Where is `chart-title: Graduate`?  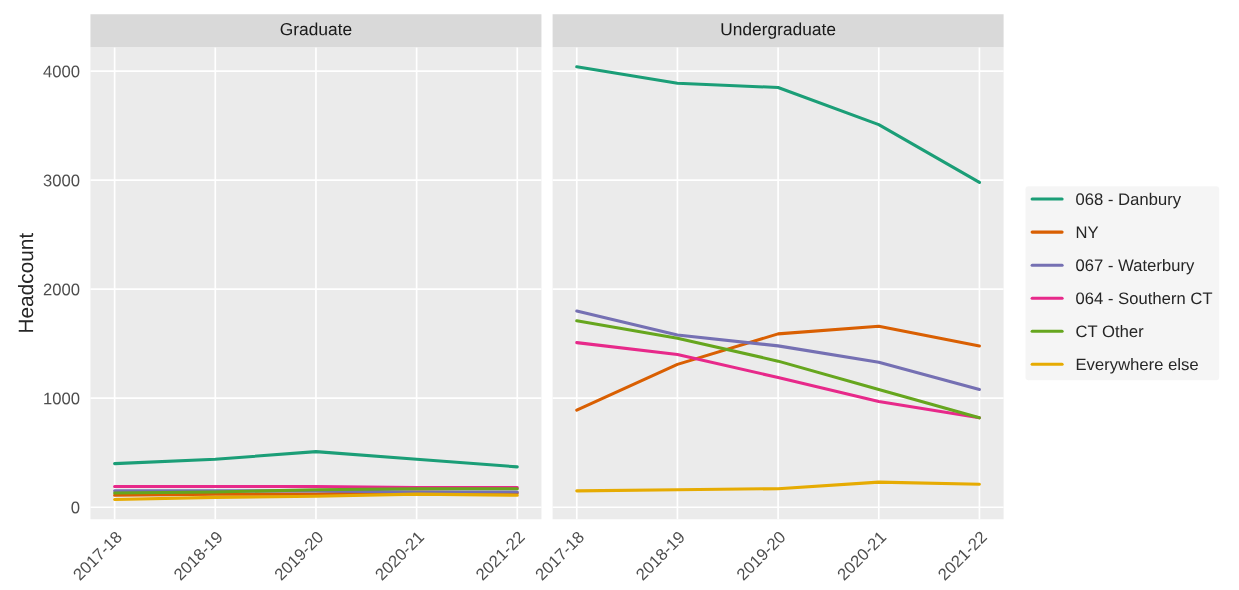
chart-title: Graduate is located at coordinates (316, 29).